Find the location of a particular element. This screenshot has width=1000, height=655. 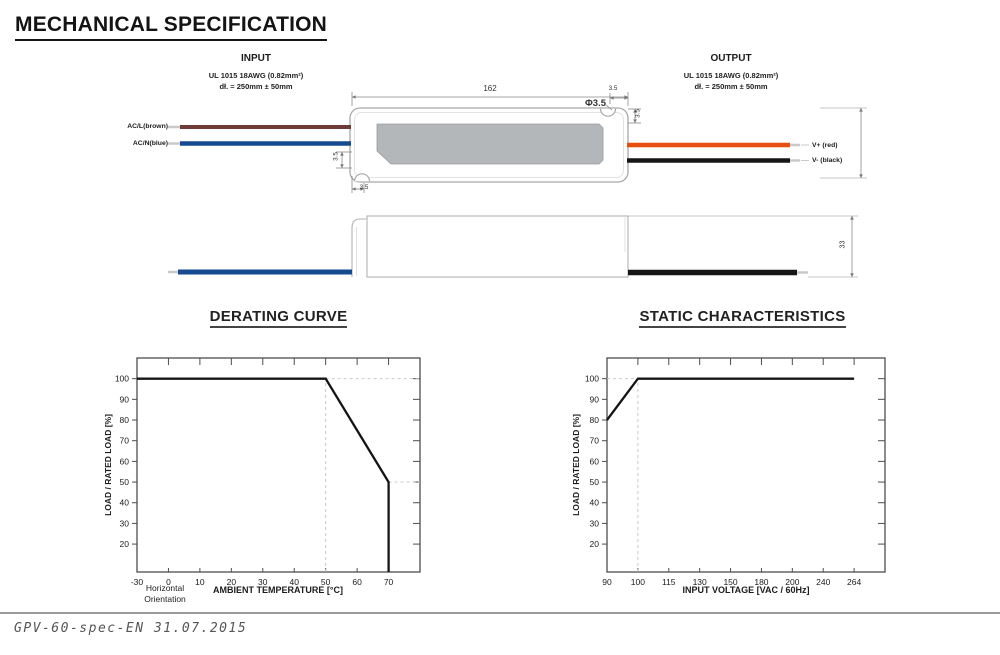

dim-height: 33 is located at coordinates (842, 244).